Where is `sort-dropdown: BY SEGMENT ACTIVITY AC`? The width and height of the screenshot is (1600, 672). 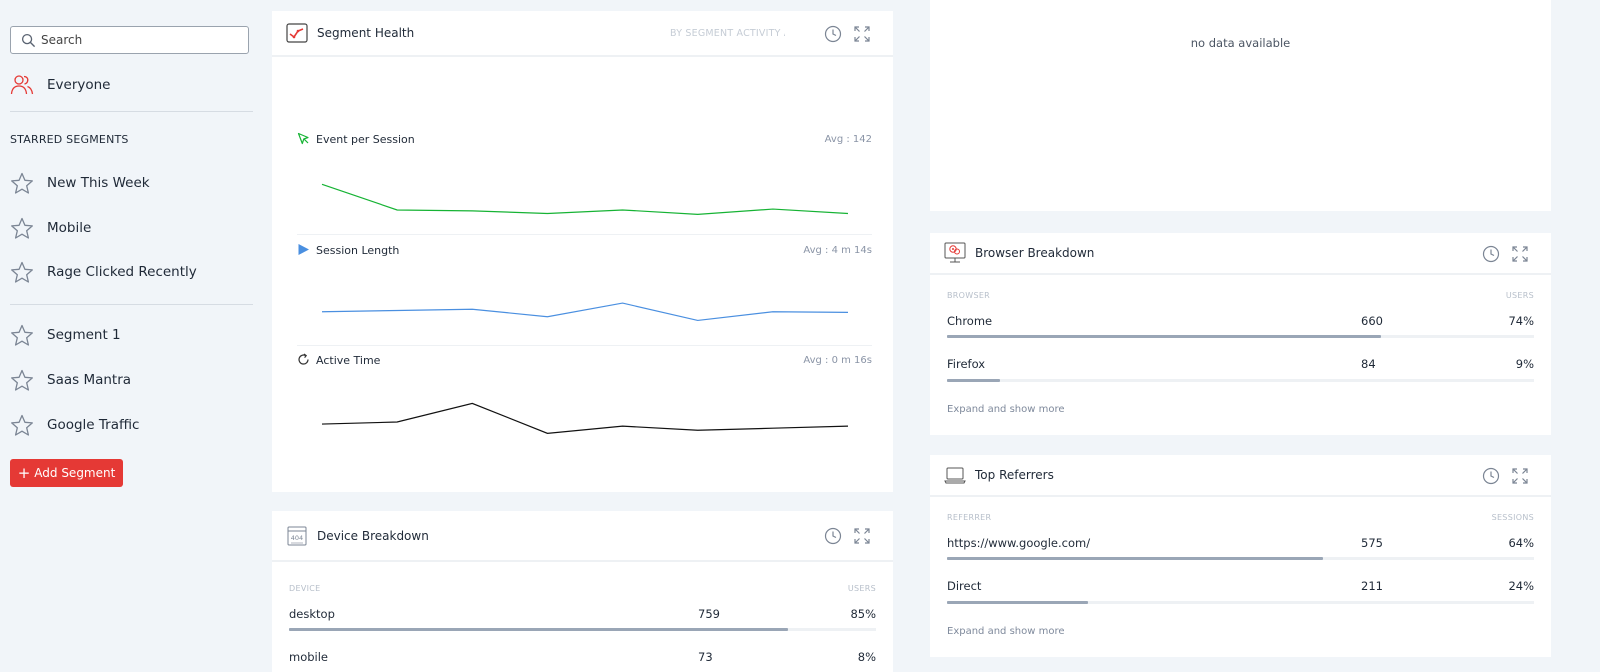
sort-dropdown: BY SEGMENT ACTIVITY AC is located at coordinates (727, 33).